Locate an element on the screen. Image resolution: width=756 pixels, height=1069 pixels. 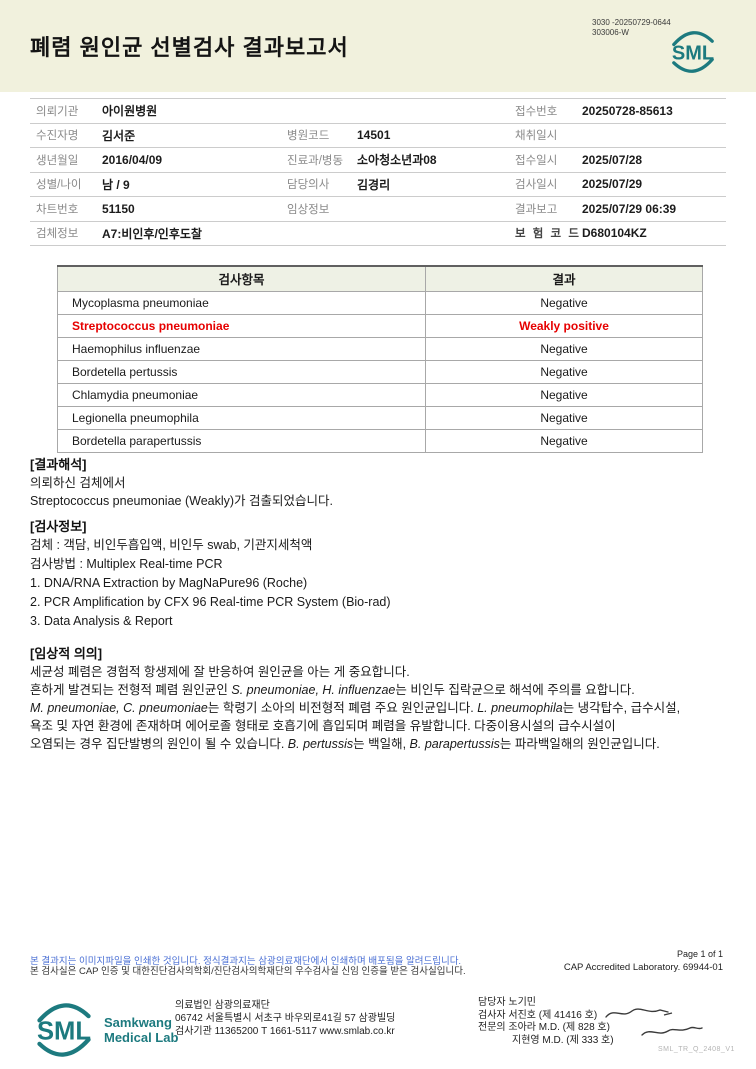
table-row: Mycoplasma pneumoniae Negative is located at coordinates (380, 302).